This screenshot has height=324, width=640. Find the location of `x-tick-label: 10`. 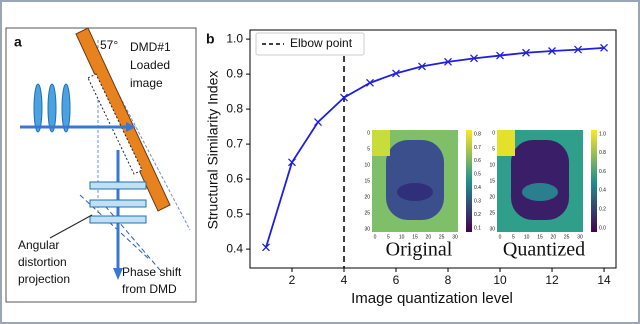

x-tick-label: 10 is located at coordinates (500, 280).